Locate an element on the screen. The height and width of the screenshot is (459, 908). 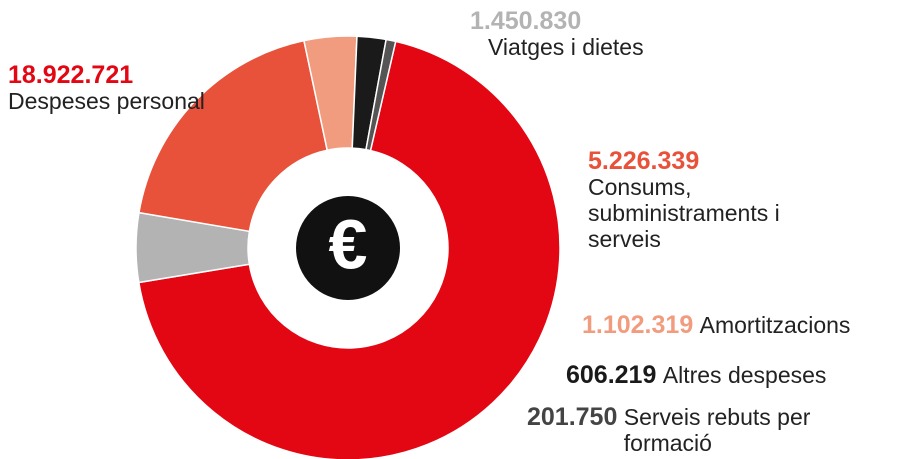
value-label: 1.450.830 is located at coordinates (526, 21).